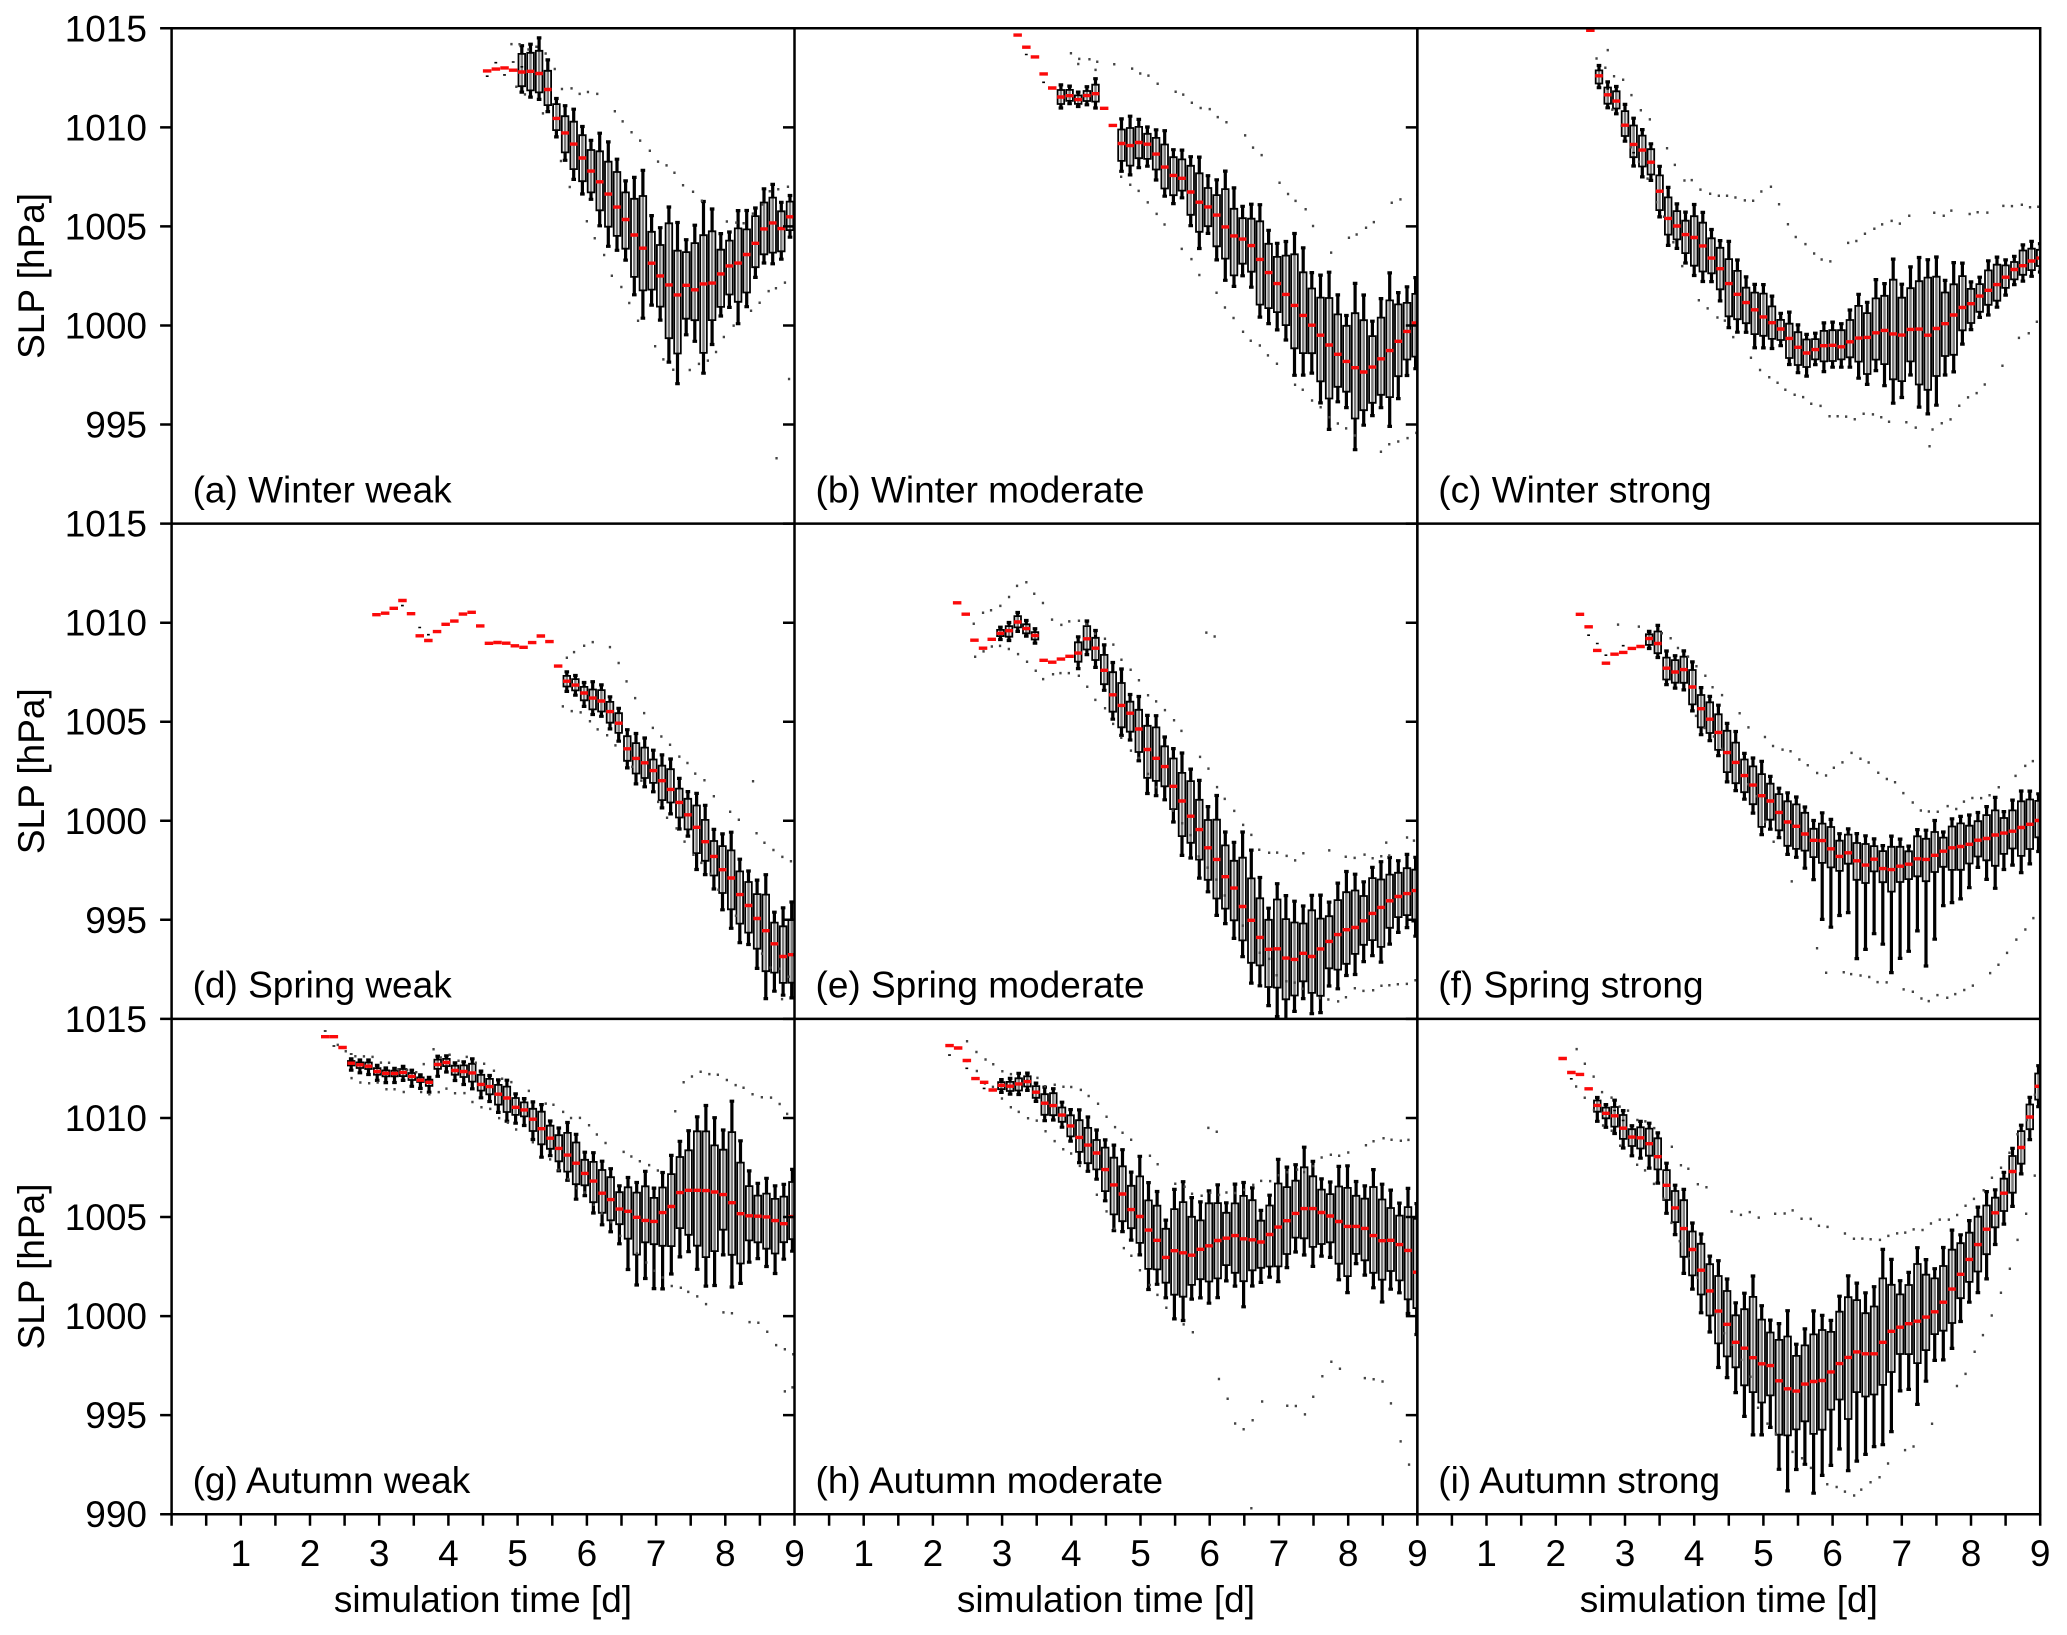  Describe the element at coordinates (1570, 985) in the screenshot. I see `svg-text: (f) Spring strong` at that location.